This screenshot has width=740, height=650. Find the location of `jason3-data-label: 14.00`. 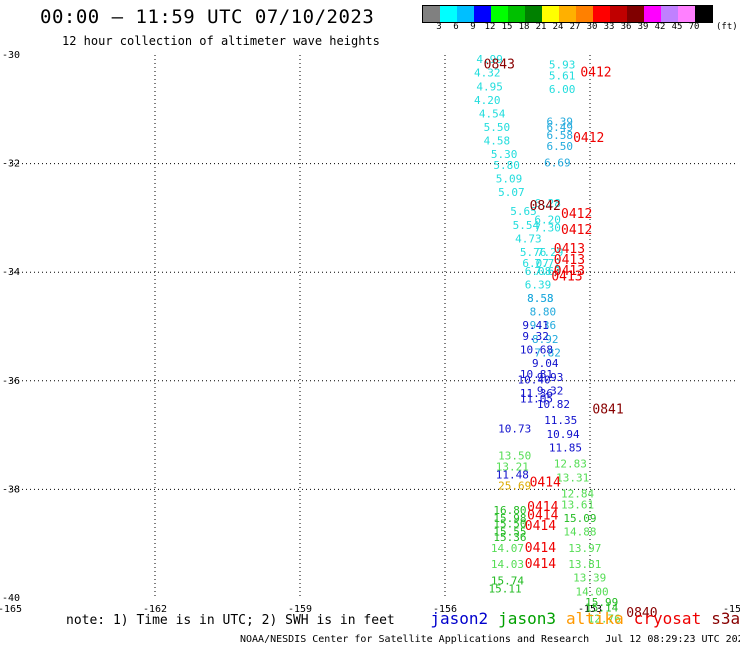

jason3-data-label: 14.00 is located at coordinates (592, 591).